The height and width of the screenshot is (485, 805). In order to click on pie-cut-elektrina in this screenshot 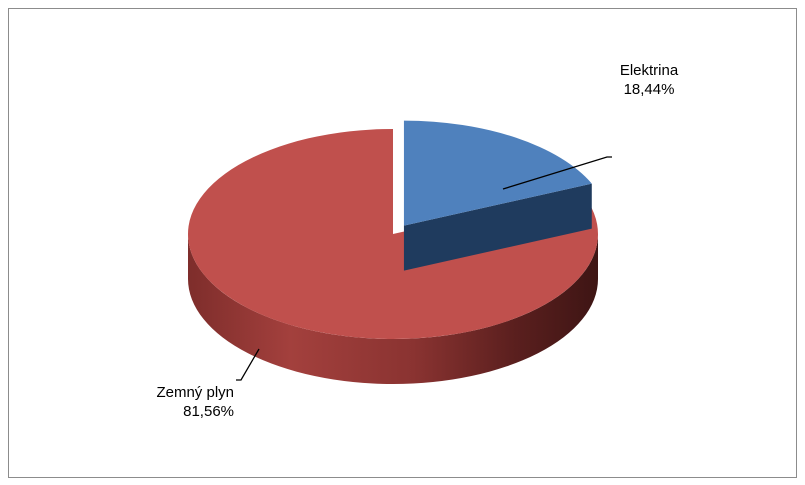, I will do `click(497, 227)`.